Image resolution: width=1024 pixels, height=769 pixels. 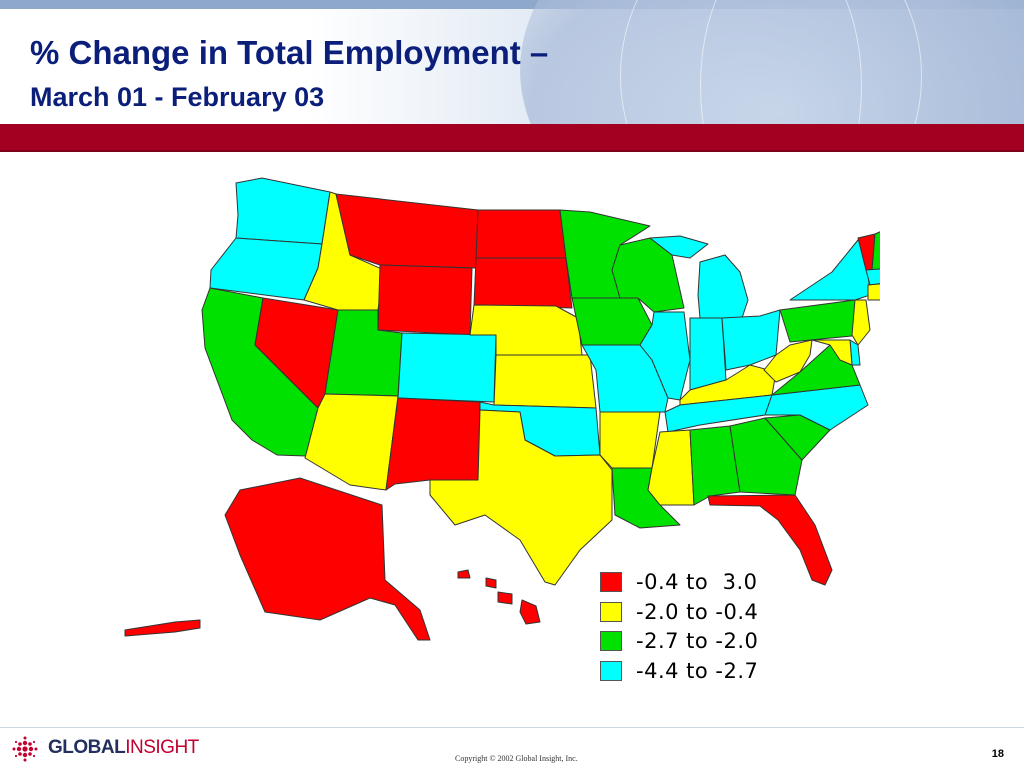 I want to click on page-title: % Change in Total Employment –, so click(x=289, y=52).